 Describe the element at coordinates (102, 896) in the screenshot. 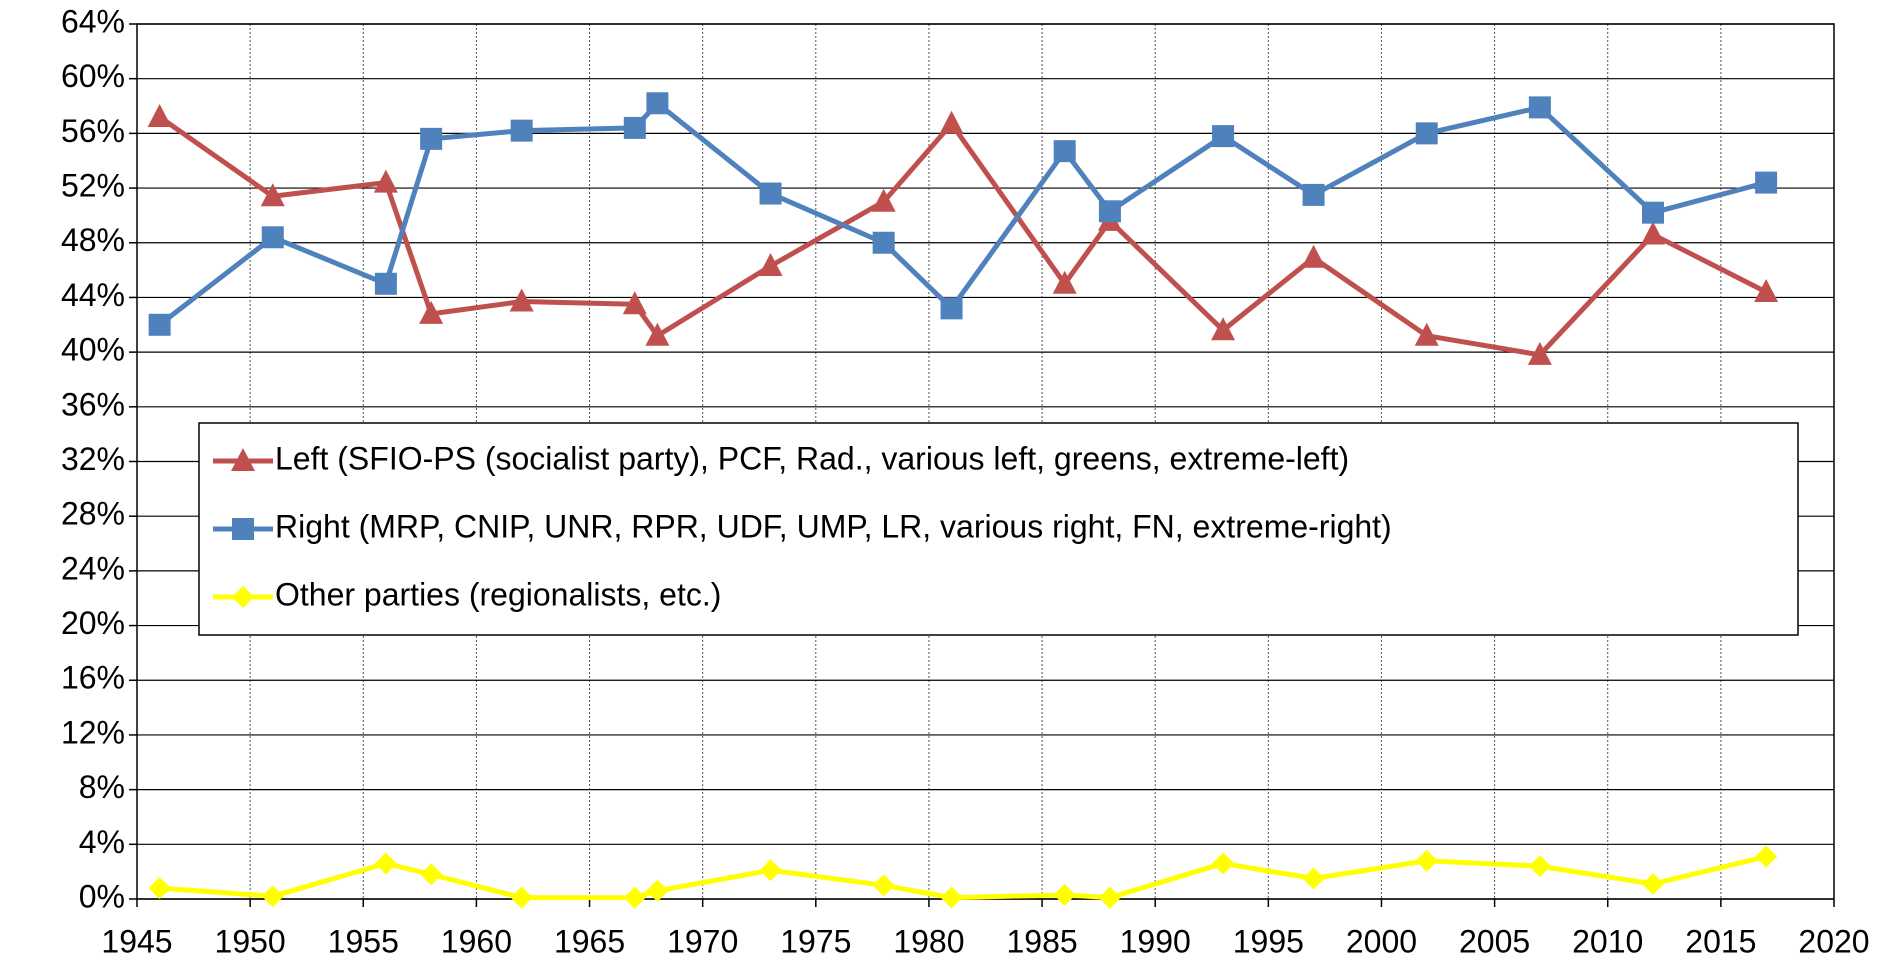

I see `y-tick-label: 0%` at that location.